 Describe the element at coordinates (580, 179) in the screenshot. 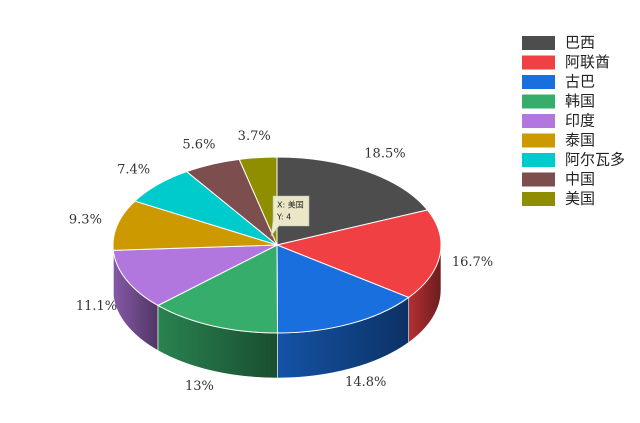

I see `legend-label: 中国` at that location.